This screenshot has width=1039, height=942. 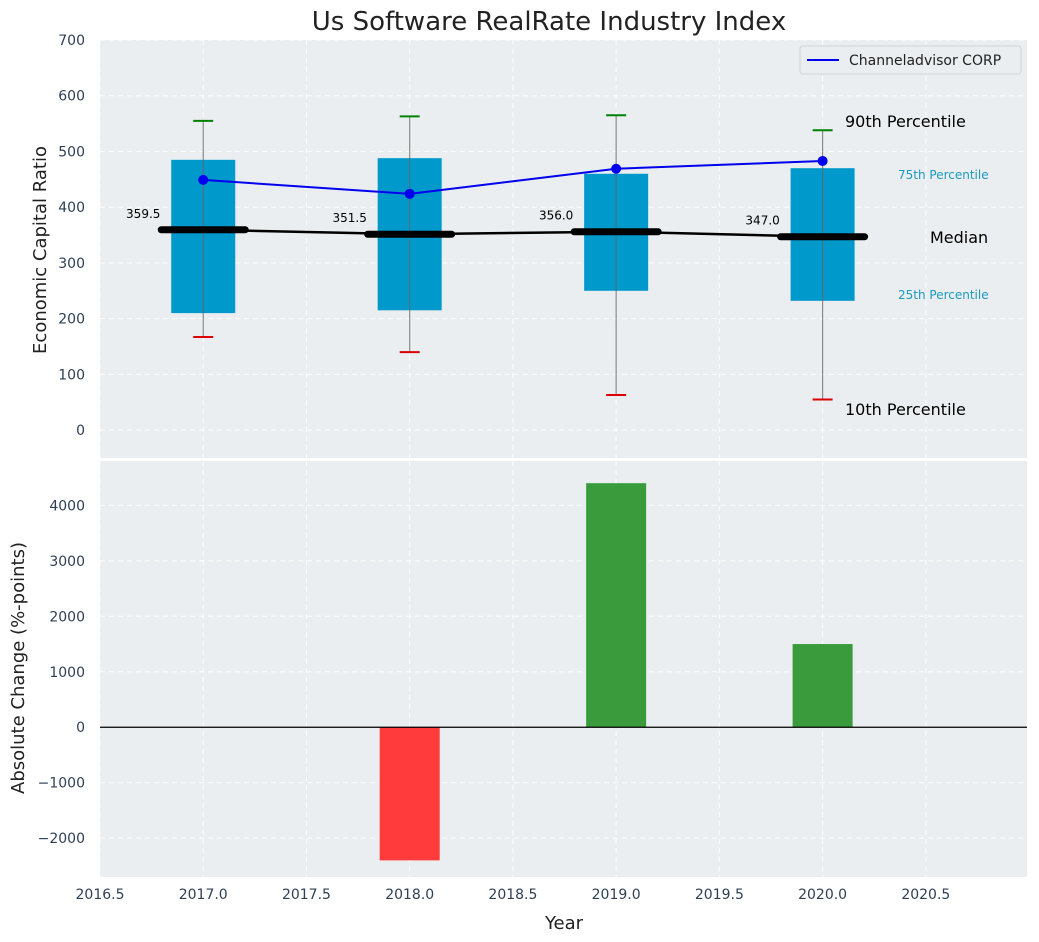 What do you see at coordinates (40, 250) in the screenshot?
I see `top-y-axis-label: Economic Capital Ratio` at bounding box center [40, 250].